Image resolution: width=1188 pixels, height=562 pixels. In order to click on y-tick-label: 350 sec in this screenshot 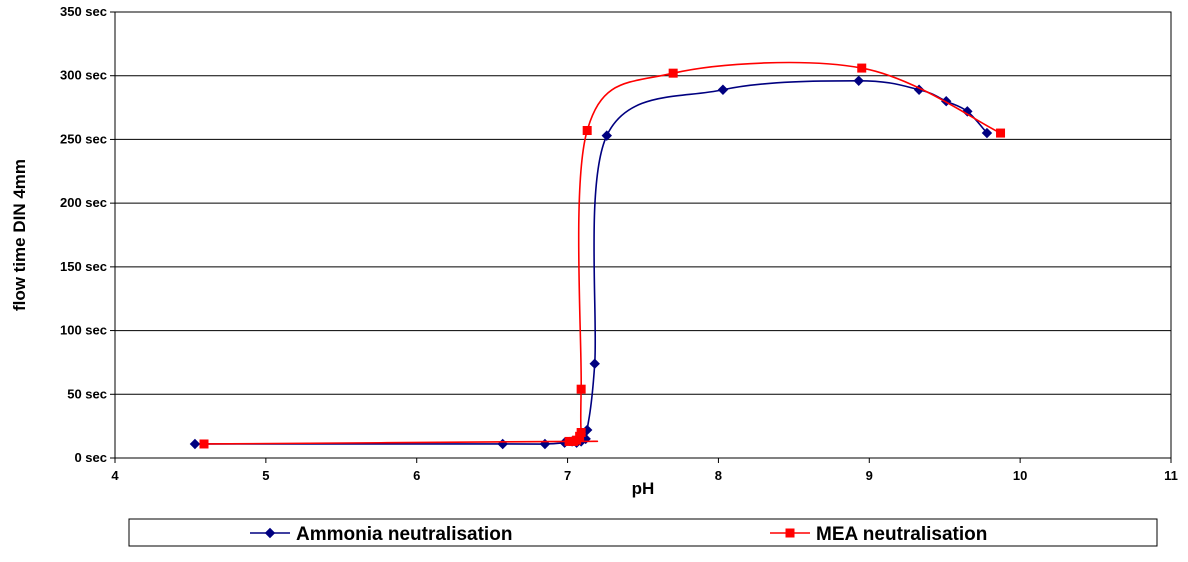, I will do `click(83, 11)`.